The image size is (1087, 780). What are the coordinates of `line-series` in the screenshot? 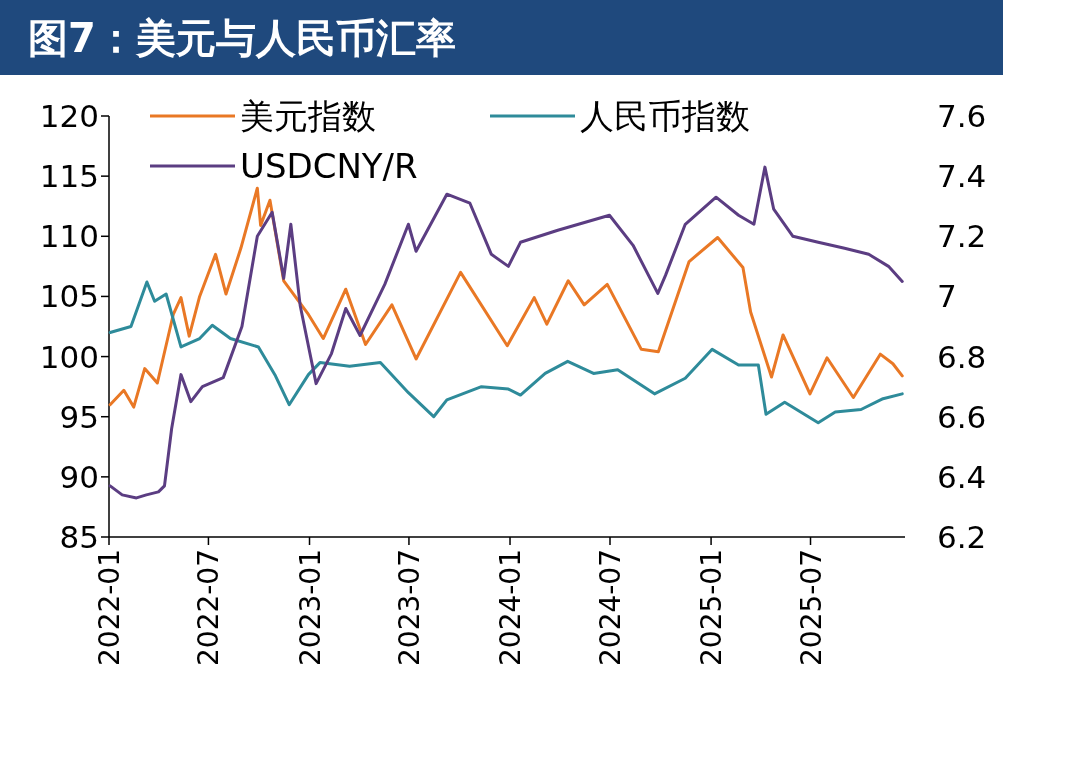 It's located at (506, 352).